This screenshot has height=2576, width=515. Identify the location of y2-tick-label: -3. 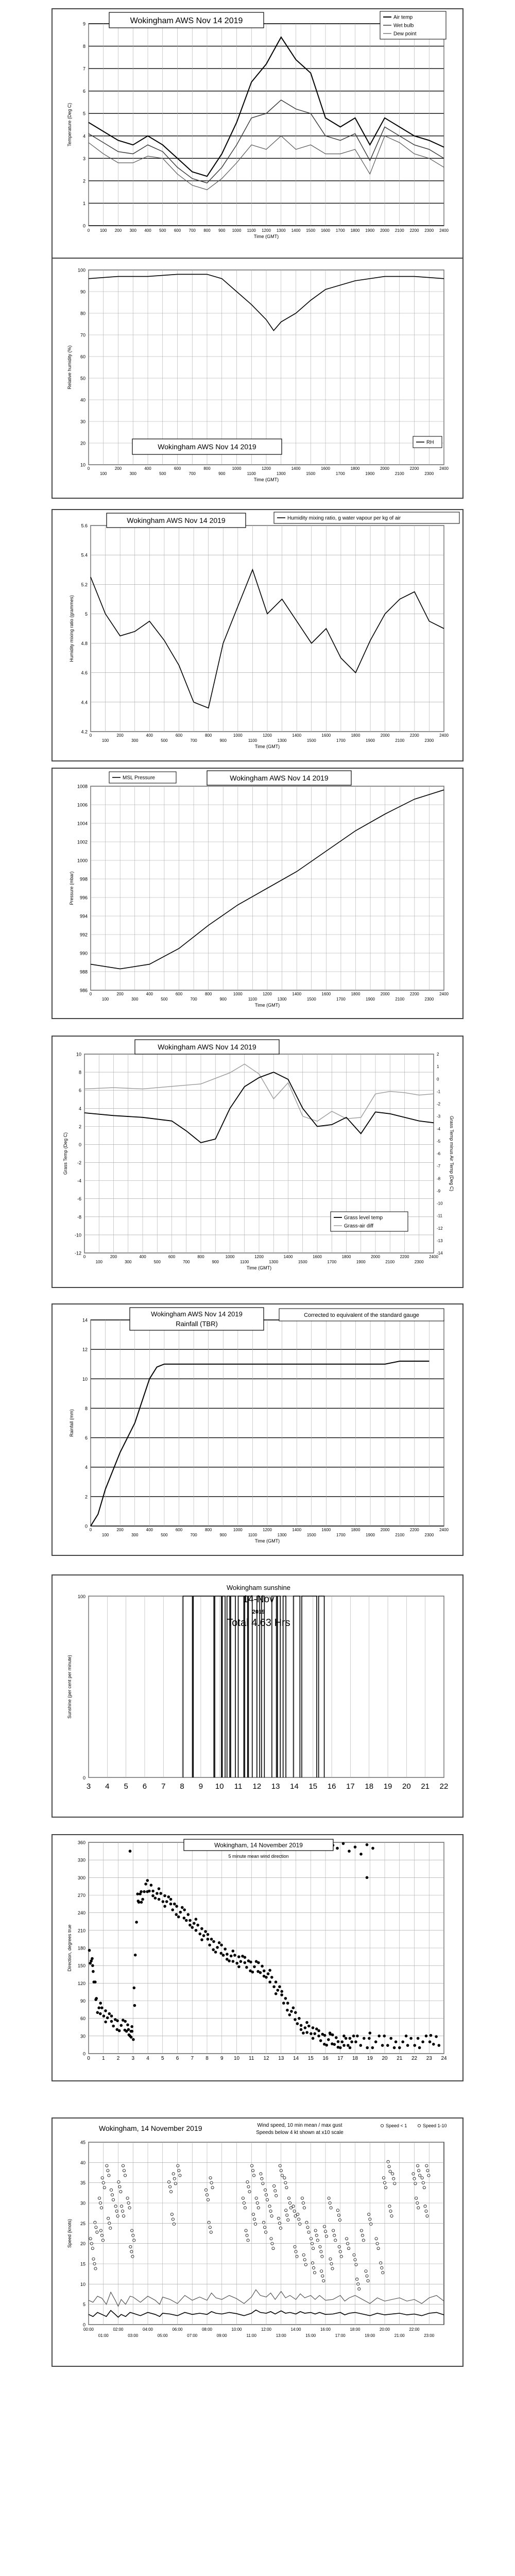
(439, 1116).